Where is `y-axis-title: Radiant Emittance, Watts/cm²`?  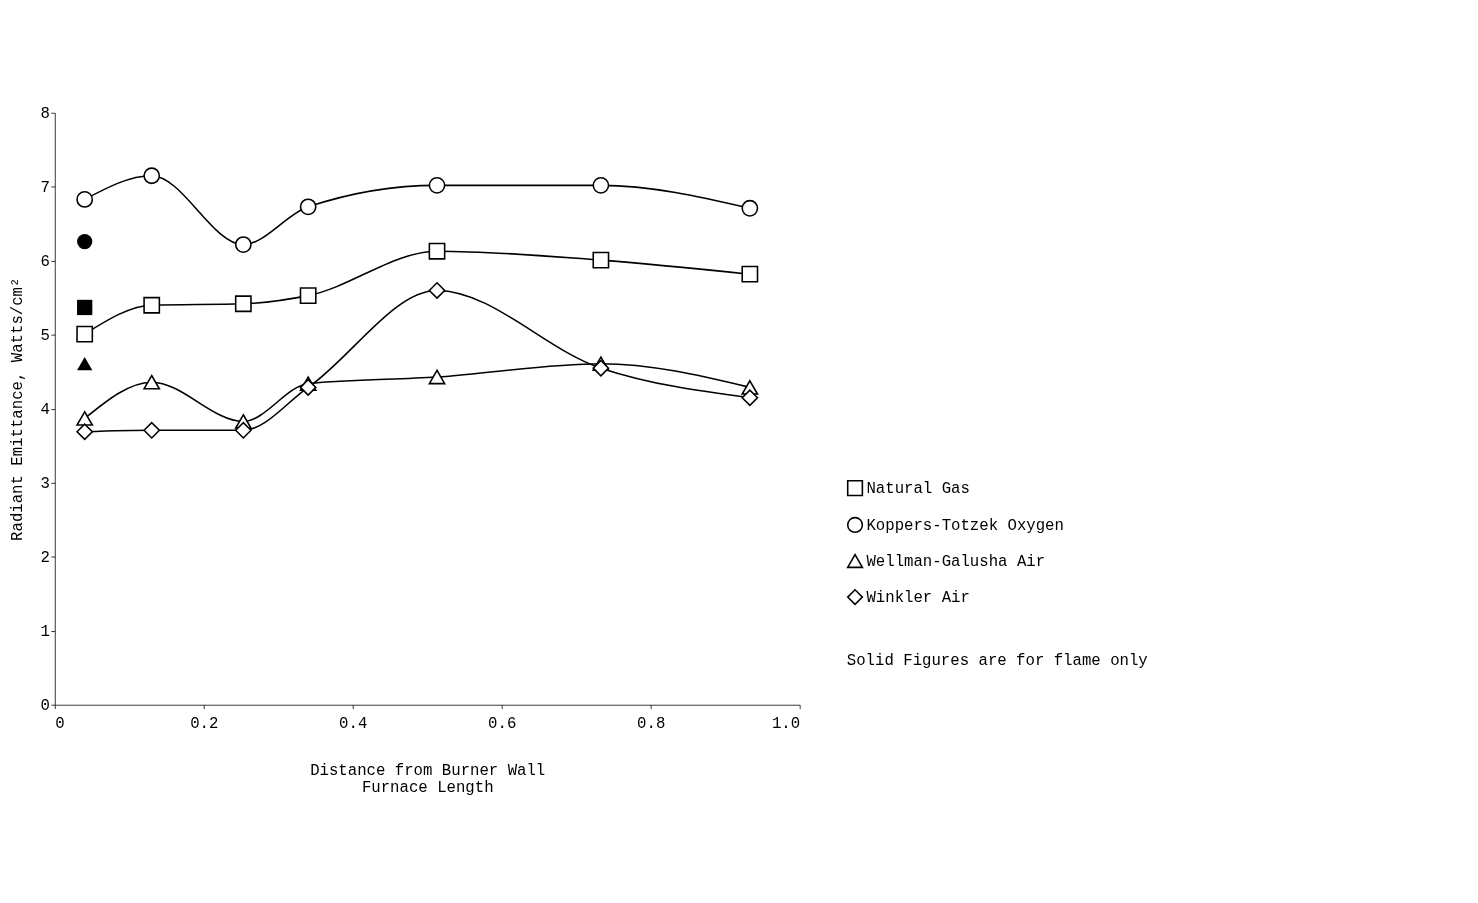
y-axis-title: Radiant Emittance, Watts/cm² is located at coordinates (17, 409).